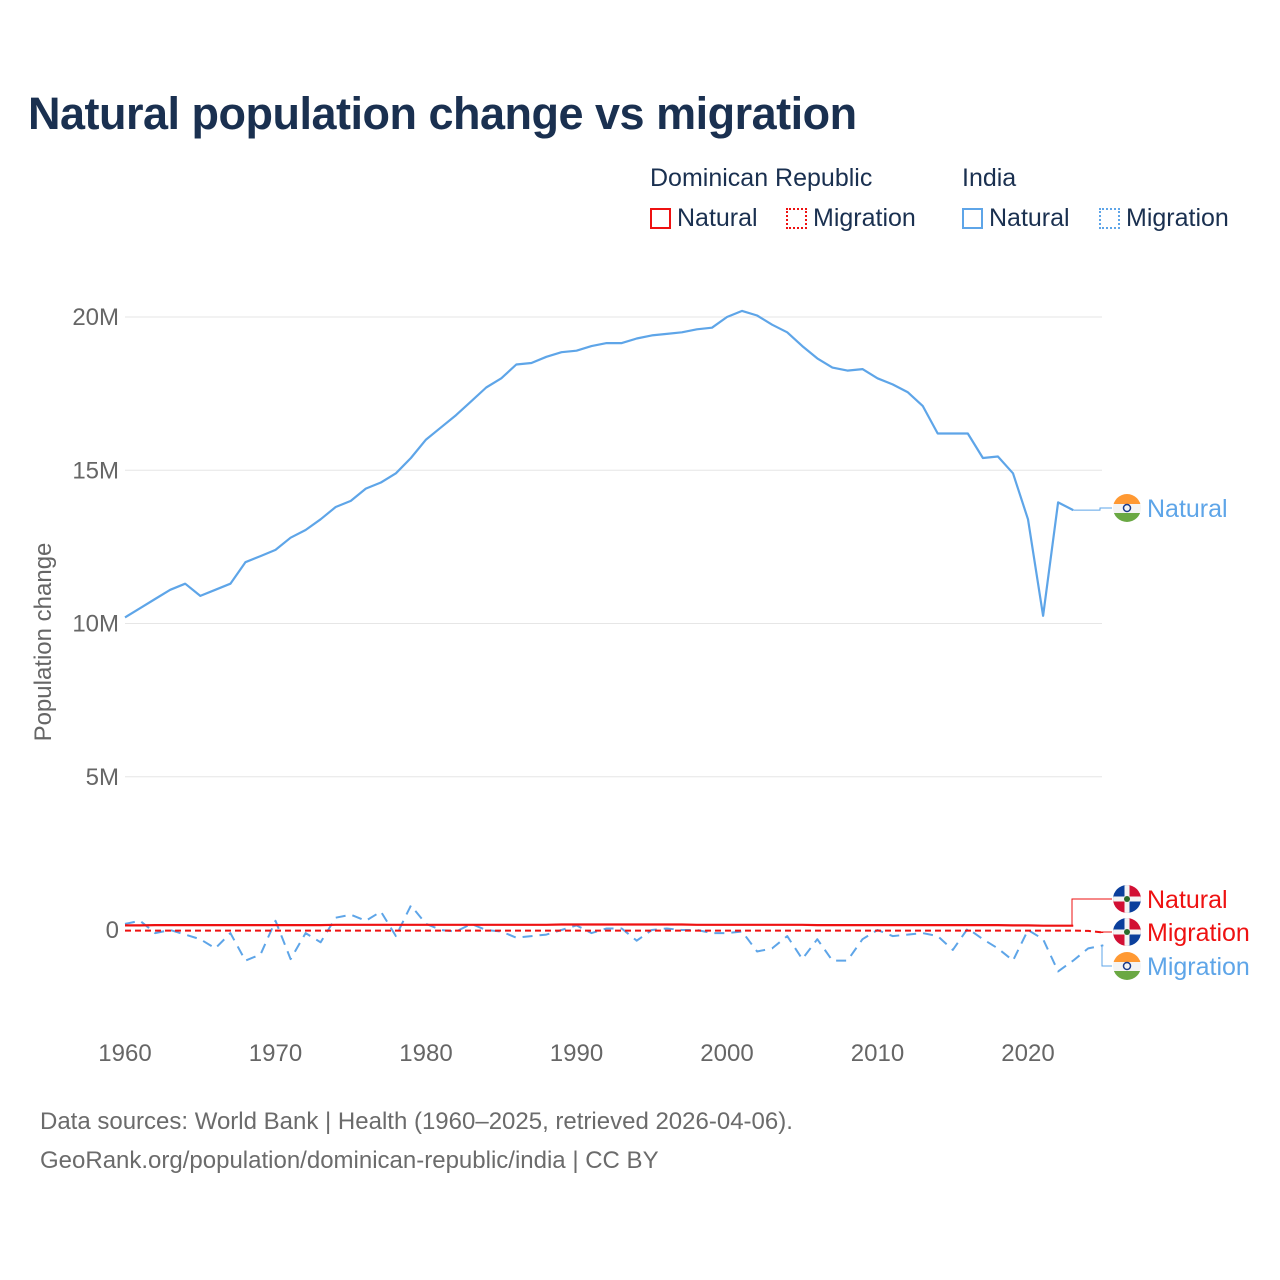 This screenshot has width=1280, height=1280. I want to click on x-tick-label: 1980, so click(425, 1053).